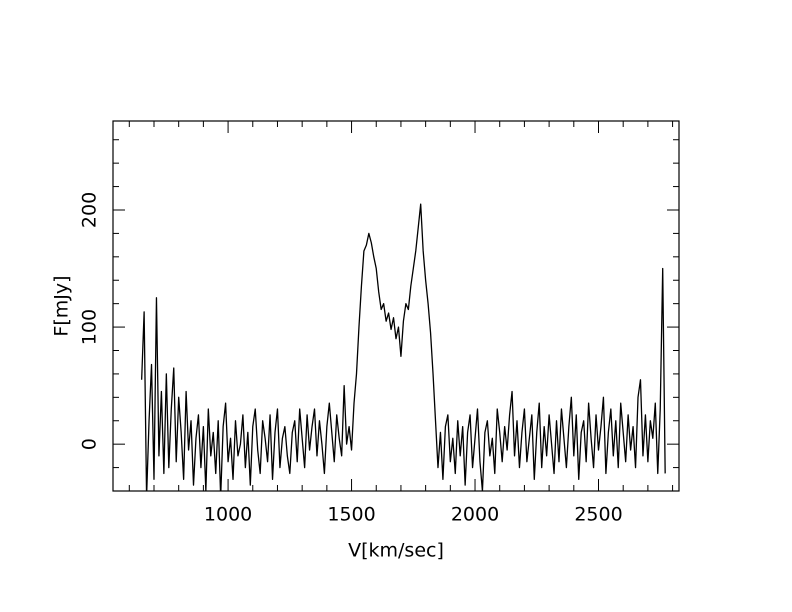 This screenshot has width=792, height=612. Describe the element at coordinates (90, 210) in the screenshot. I see `y-tick-label: 200` at that location.